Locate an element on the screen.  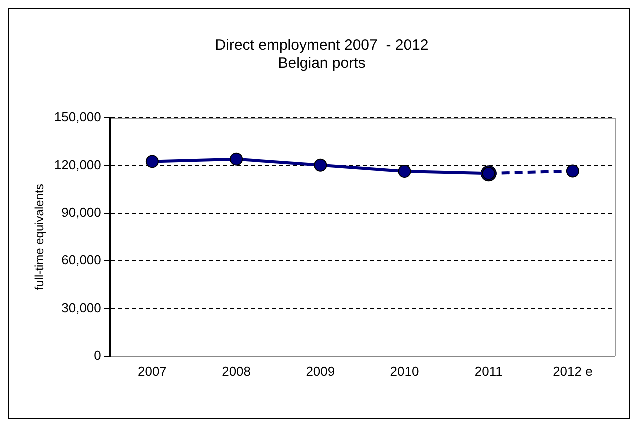
y-axis-title: full-time equivalents is located at coordinates (39, 237).